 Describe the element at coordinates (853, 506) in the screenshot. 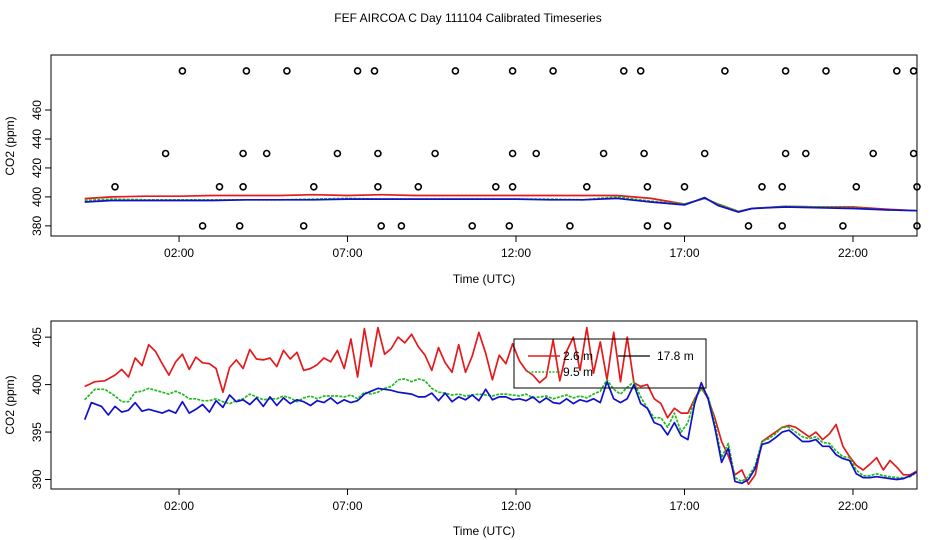

I see `bottom-x-tick-label: 22:00` at that location.